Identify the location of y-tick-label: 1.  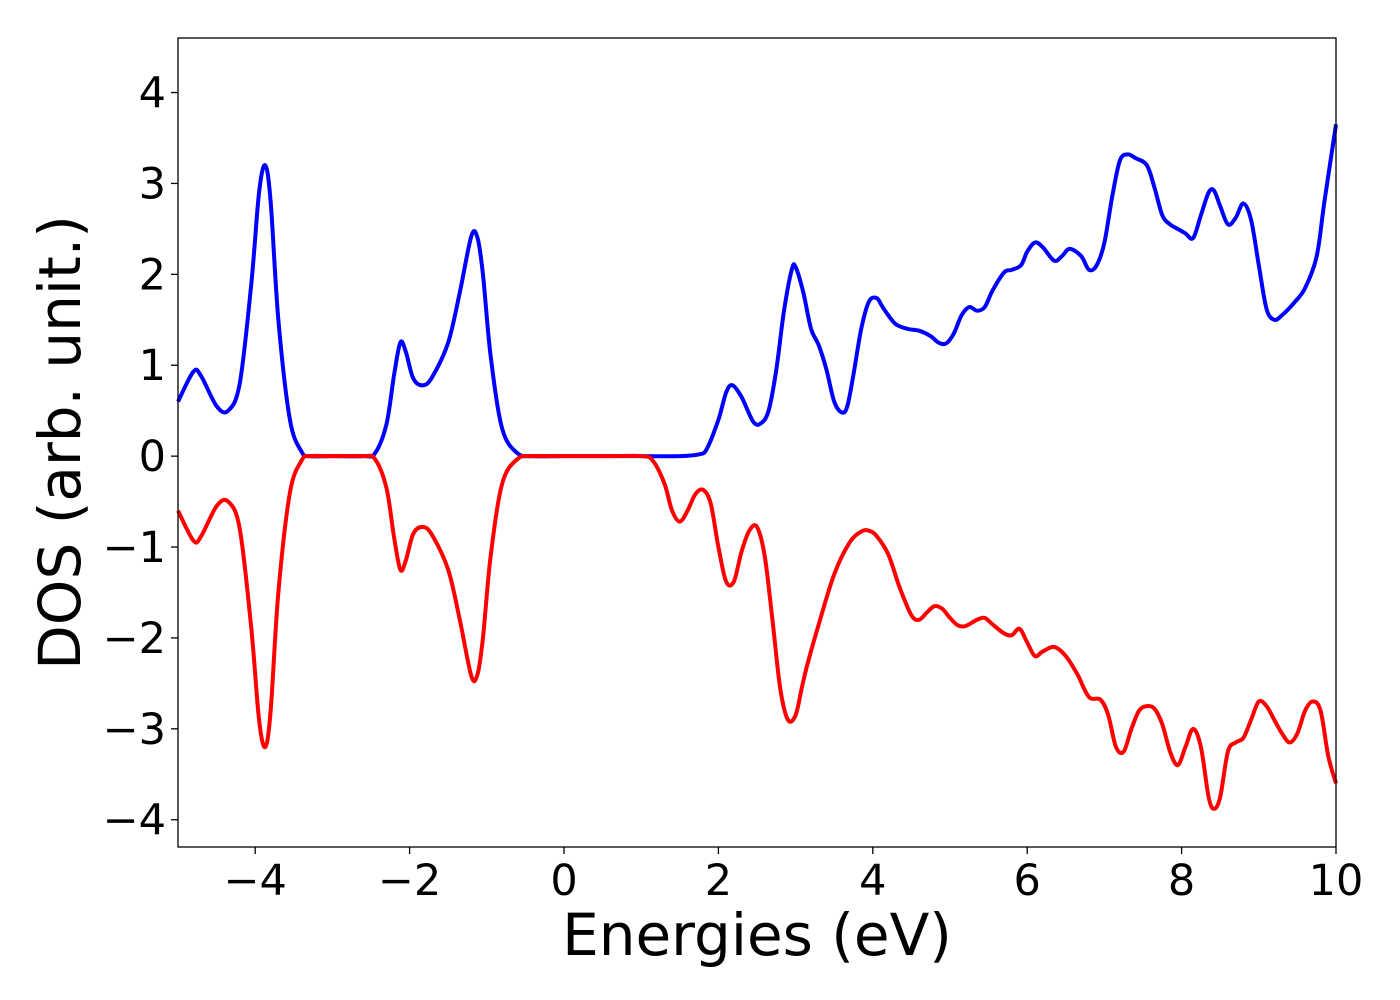
(152, 366).